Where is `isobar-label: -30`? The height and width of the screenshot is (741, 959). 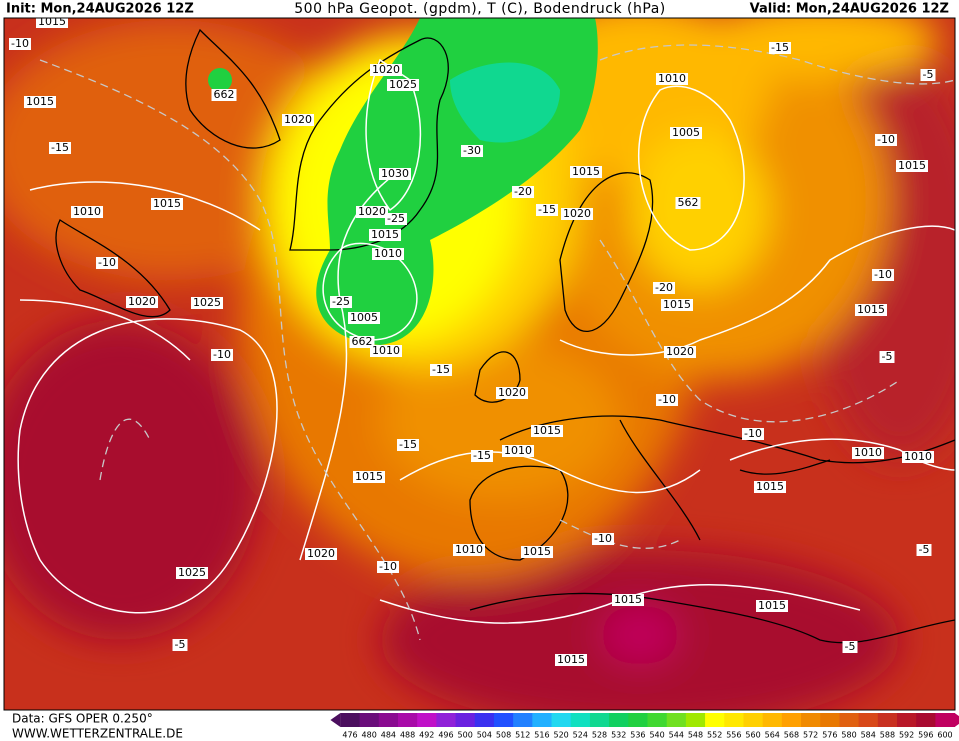
isobar-label: -30 is located at coordinates (472, 150).